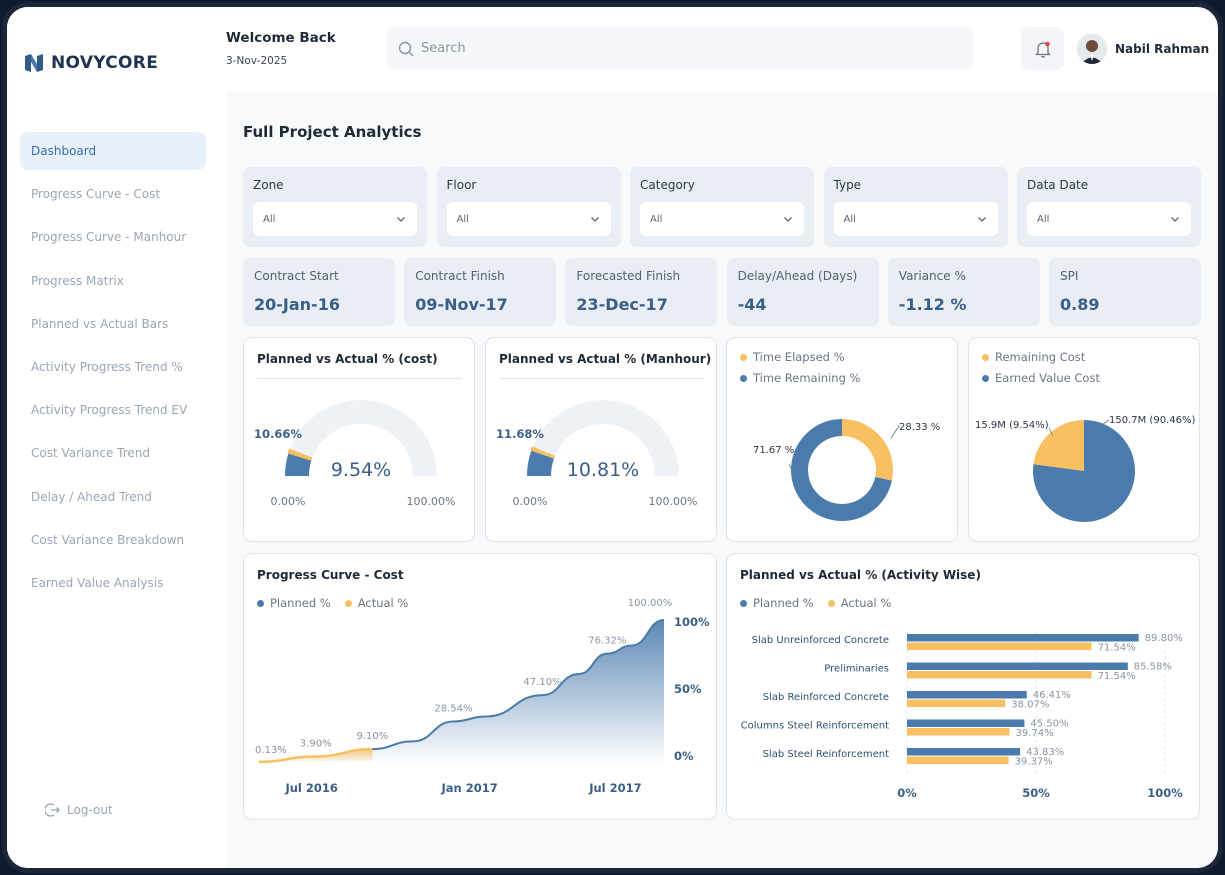  Describe the element at coordinates (97, 582) in the screenshot. I see `sidebar-item-earned-value-analysis: Earned Value Analysis` at that location.